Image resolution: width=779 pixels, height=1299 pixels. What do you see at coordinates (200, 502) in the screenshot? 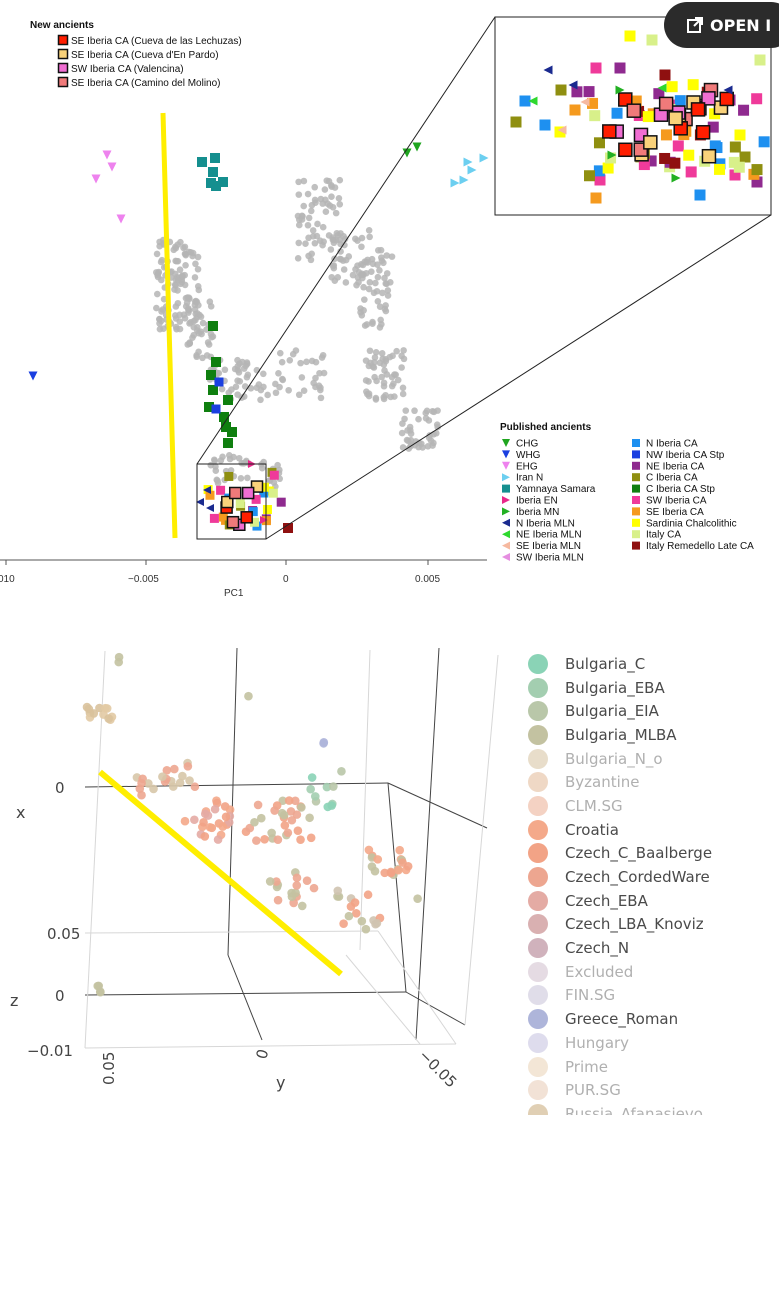
I see `n-iberia-mln-point` at bounding box center [200, 502].